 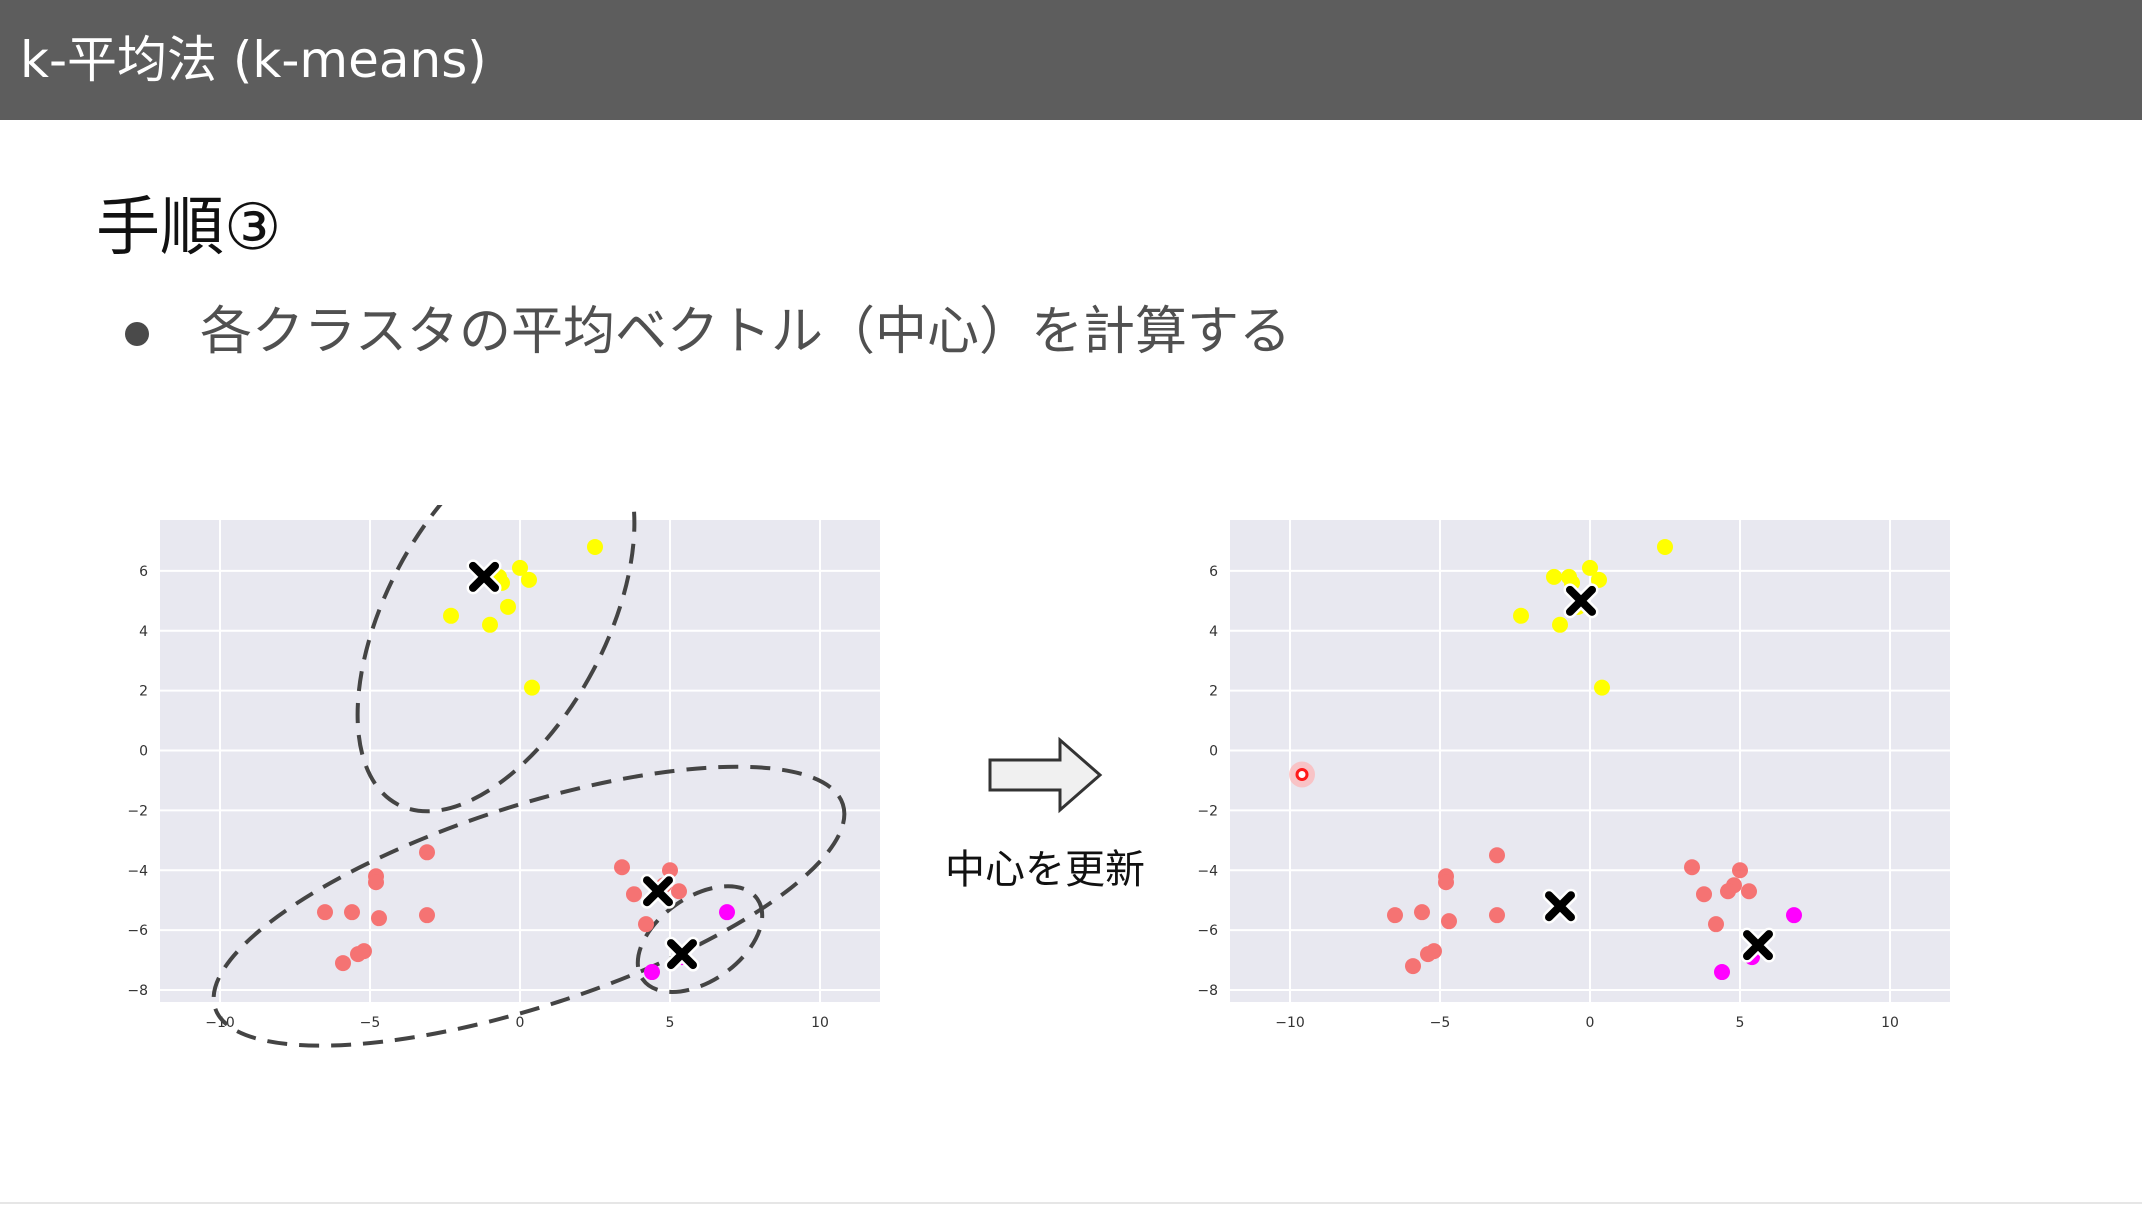 I want to click on bullet-icon, so click(x=137, y=334).